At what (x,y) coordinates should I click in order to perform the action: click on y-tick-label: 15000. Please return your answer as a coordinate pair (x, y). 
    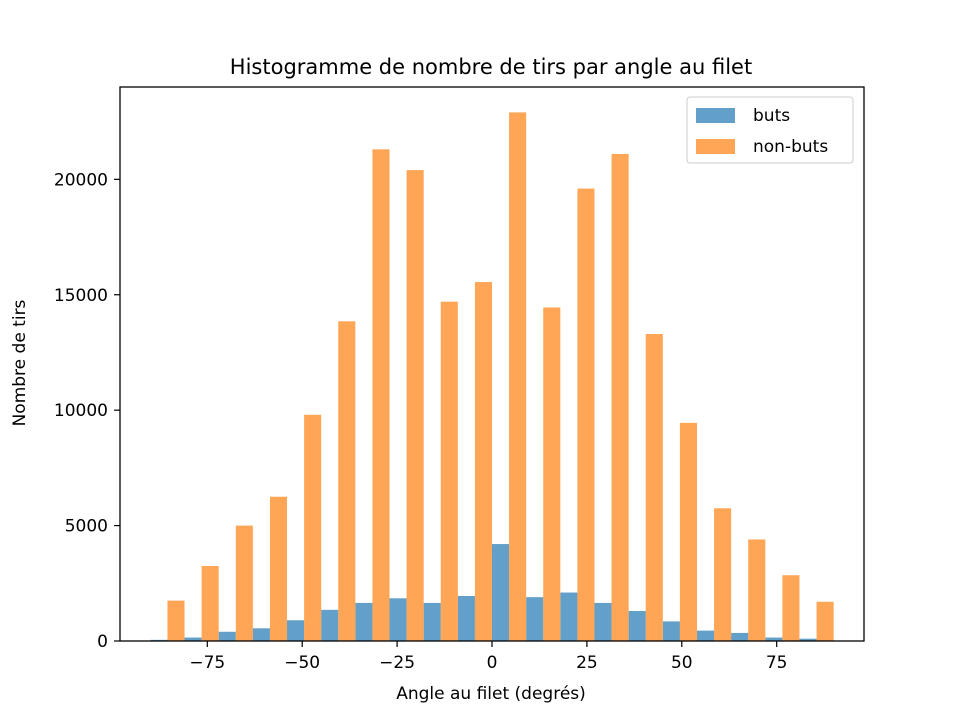
    Looking at the image, I should click on (81, 296).